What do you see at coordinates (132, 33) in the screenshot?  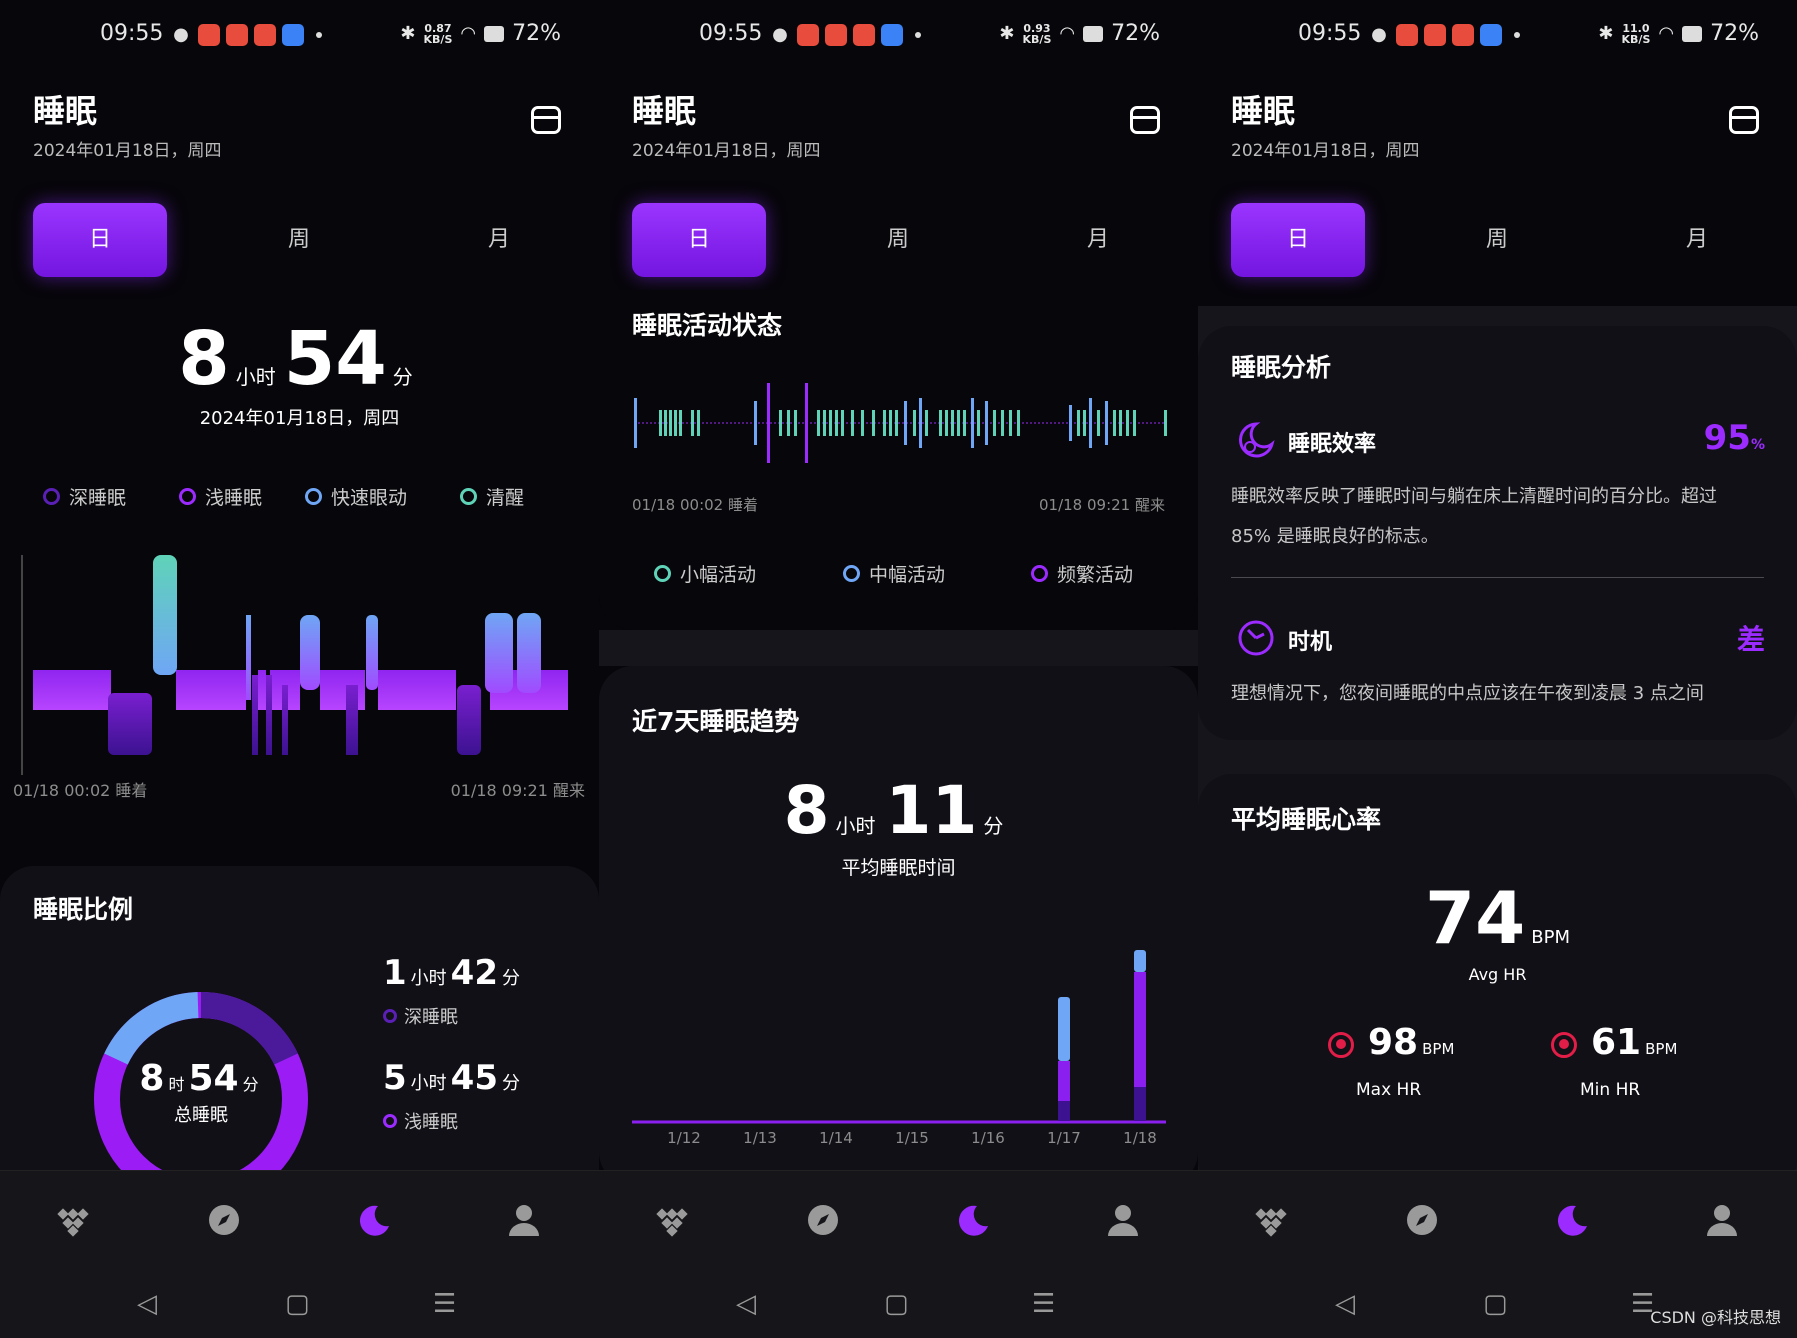 I see `status-time: 09:55` at bounding box center [132, 33].